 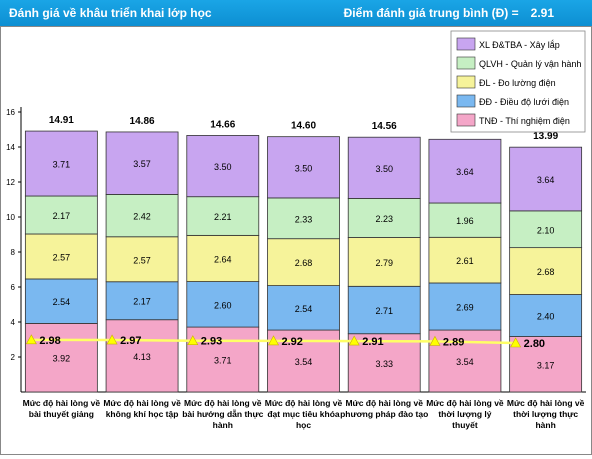 I want to click on average-score: Điểm đánh giá trung bình (Đ) = 2.91, so click(x=449, y=13).